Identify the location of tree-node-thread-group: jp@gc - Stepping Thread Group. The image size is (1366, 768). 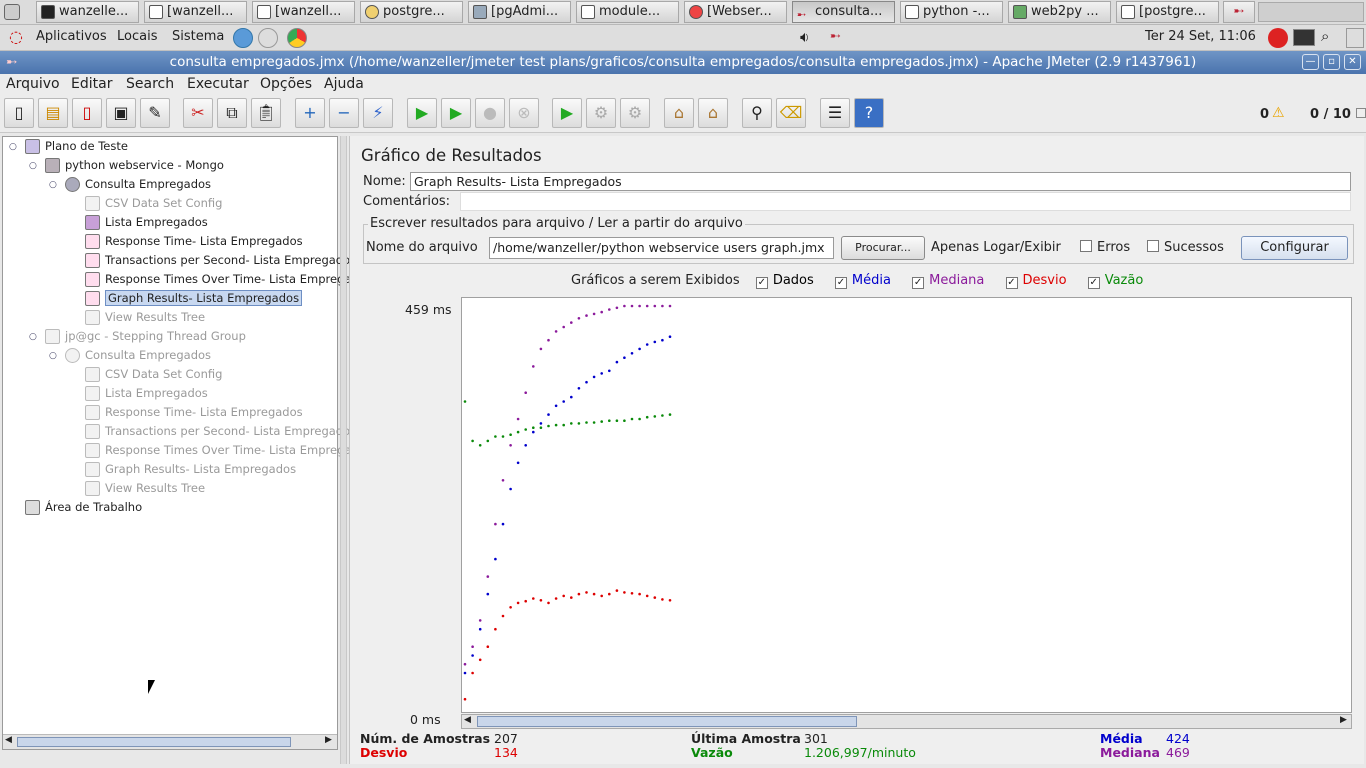
(145, 336).